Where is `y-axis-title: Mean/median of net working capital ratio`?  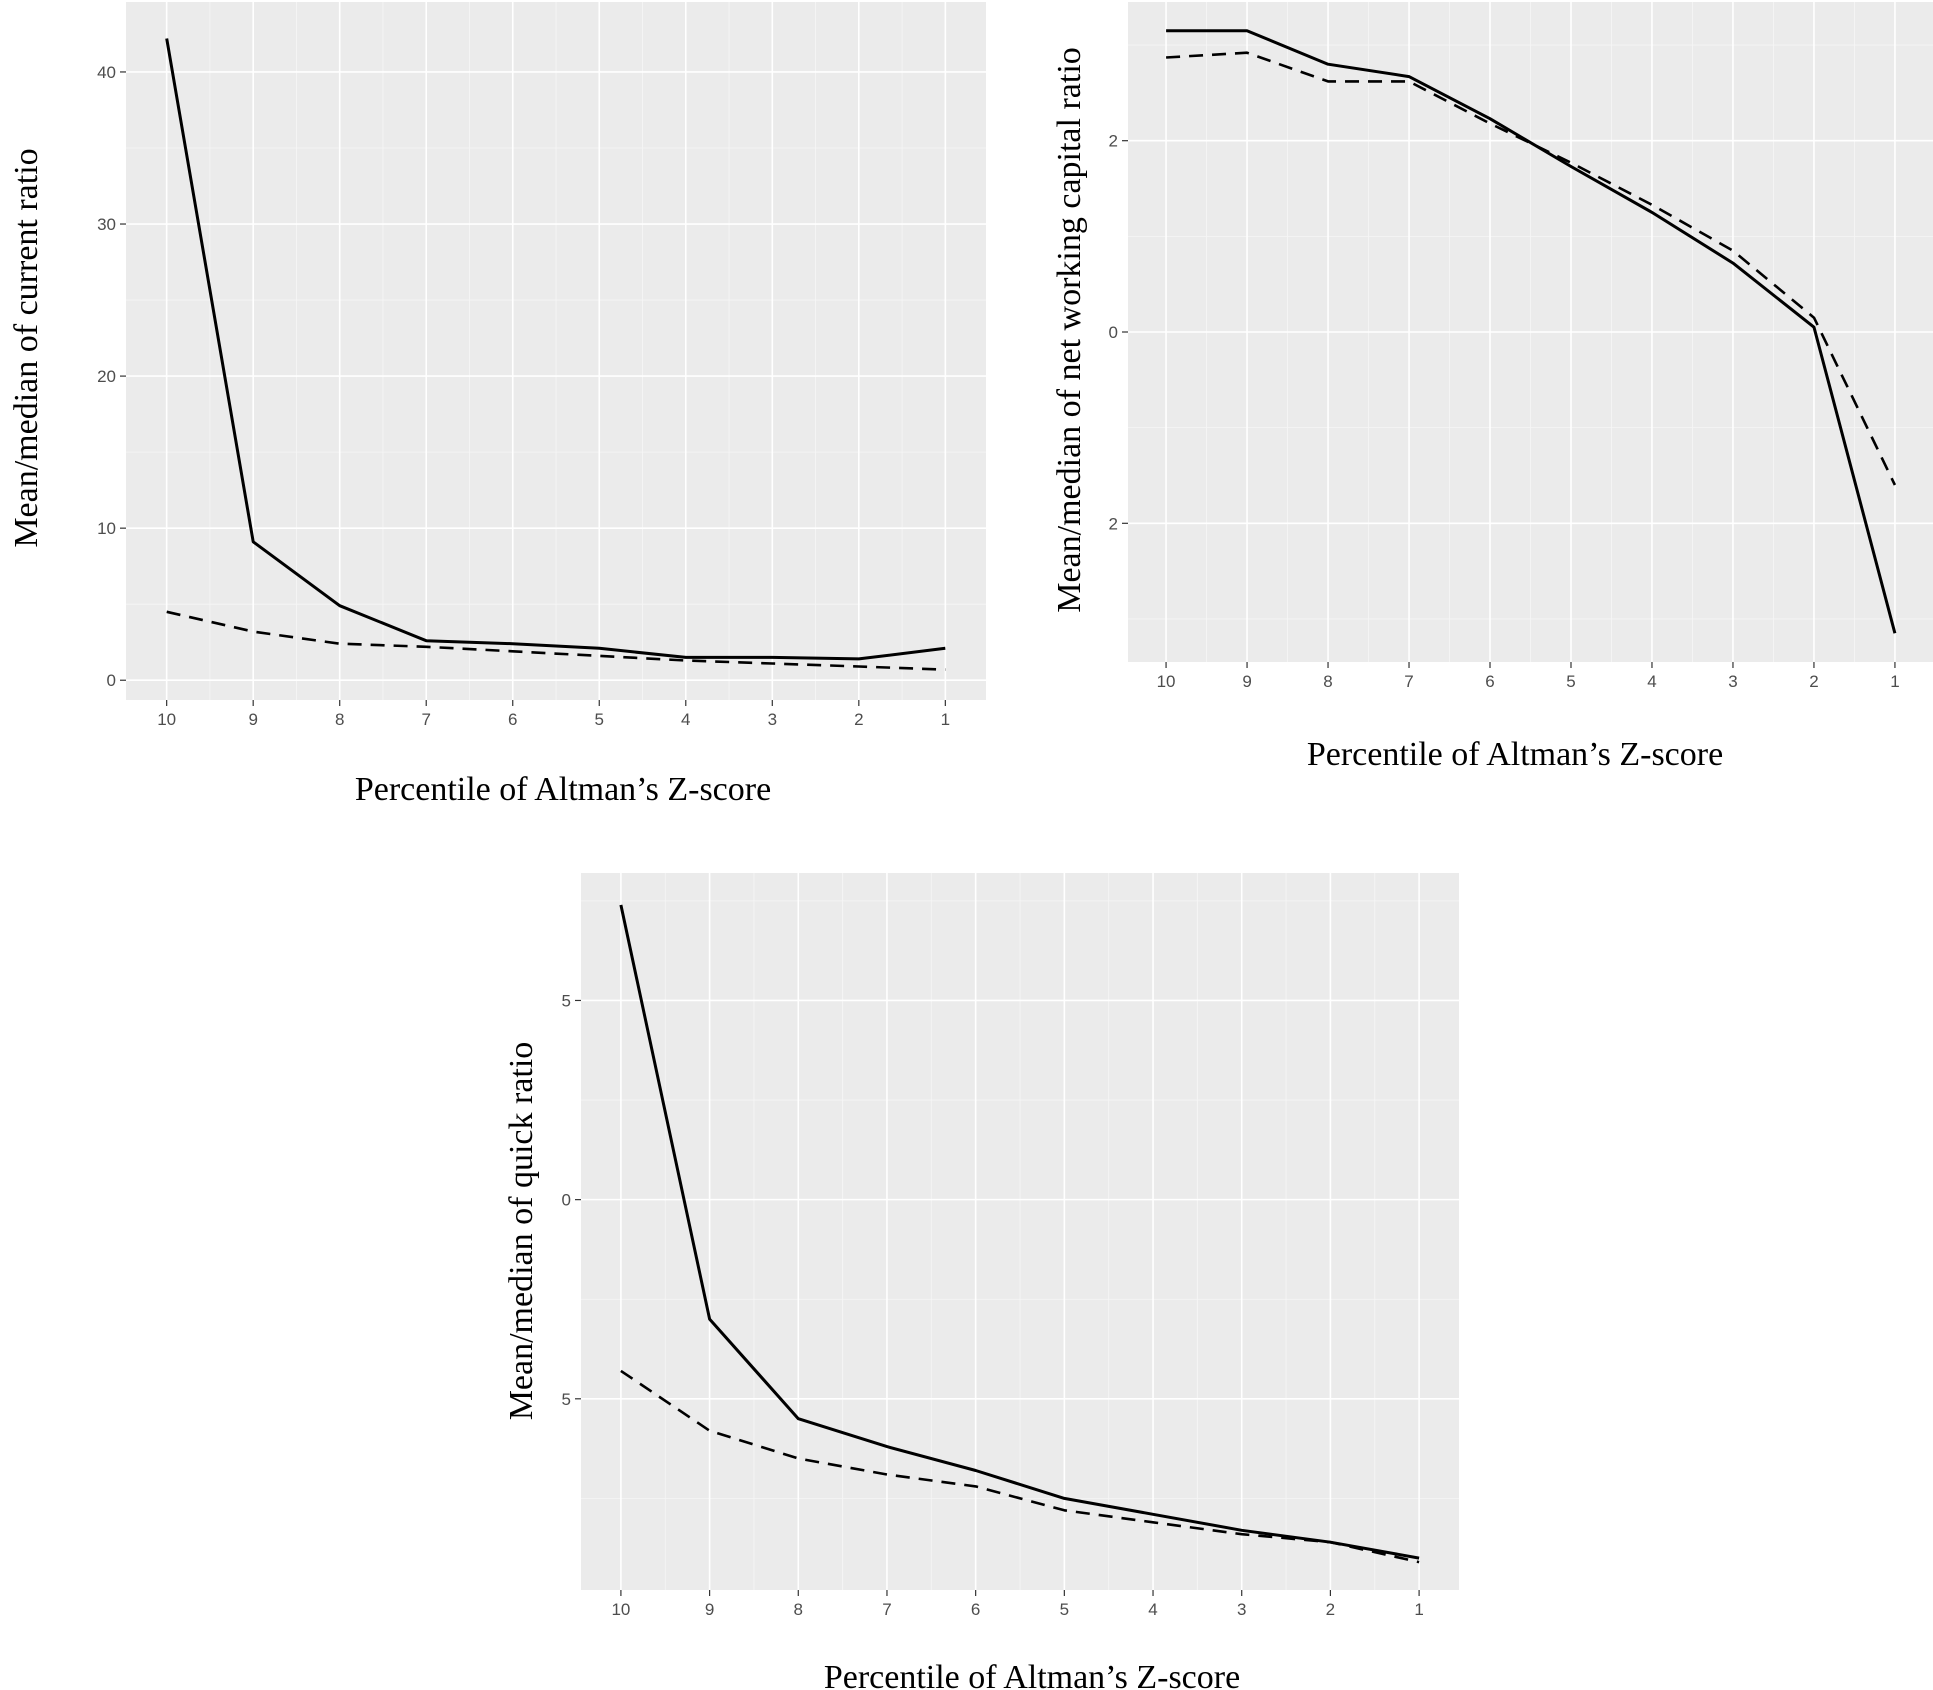 y-axis-title: Mean/median of net working capital ratio is located at coordinates (1069, 330).